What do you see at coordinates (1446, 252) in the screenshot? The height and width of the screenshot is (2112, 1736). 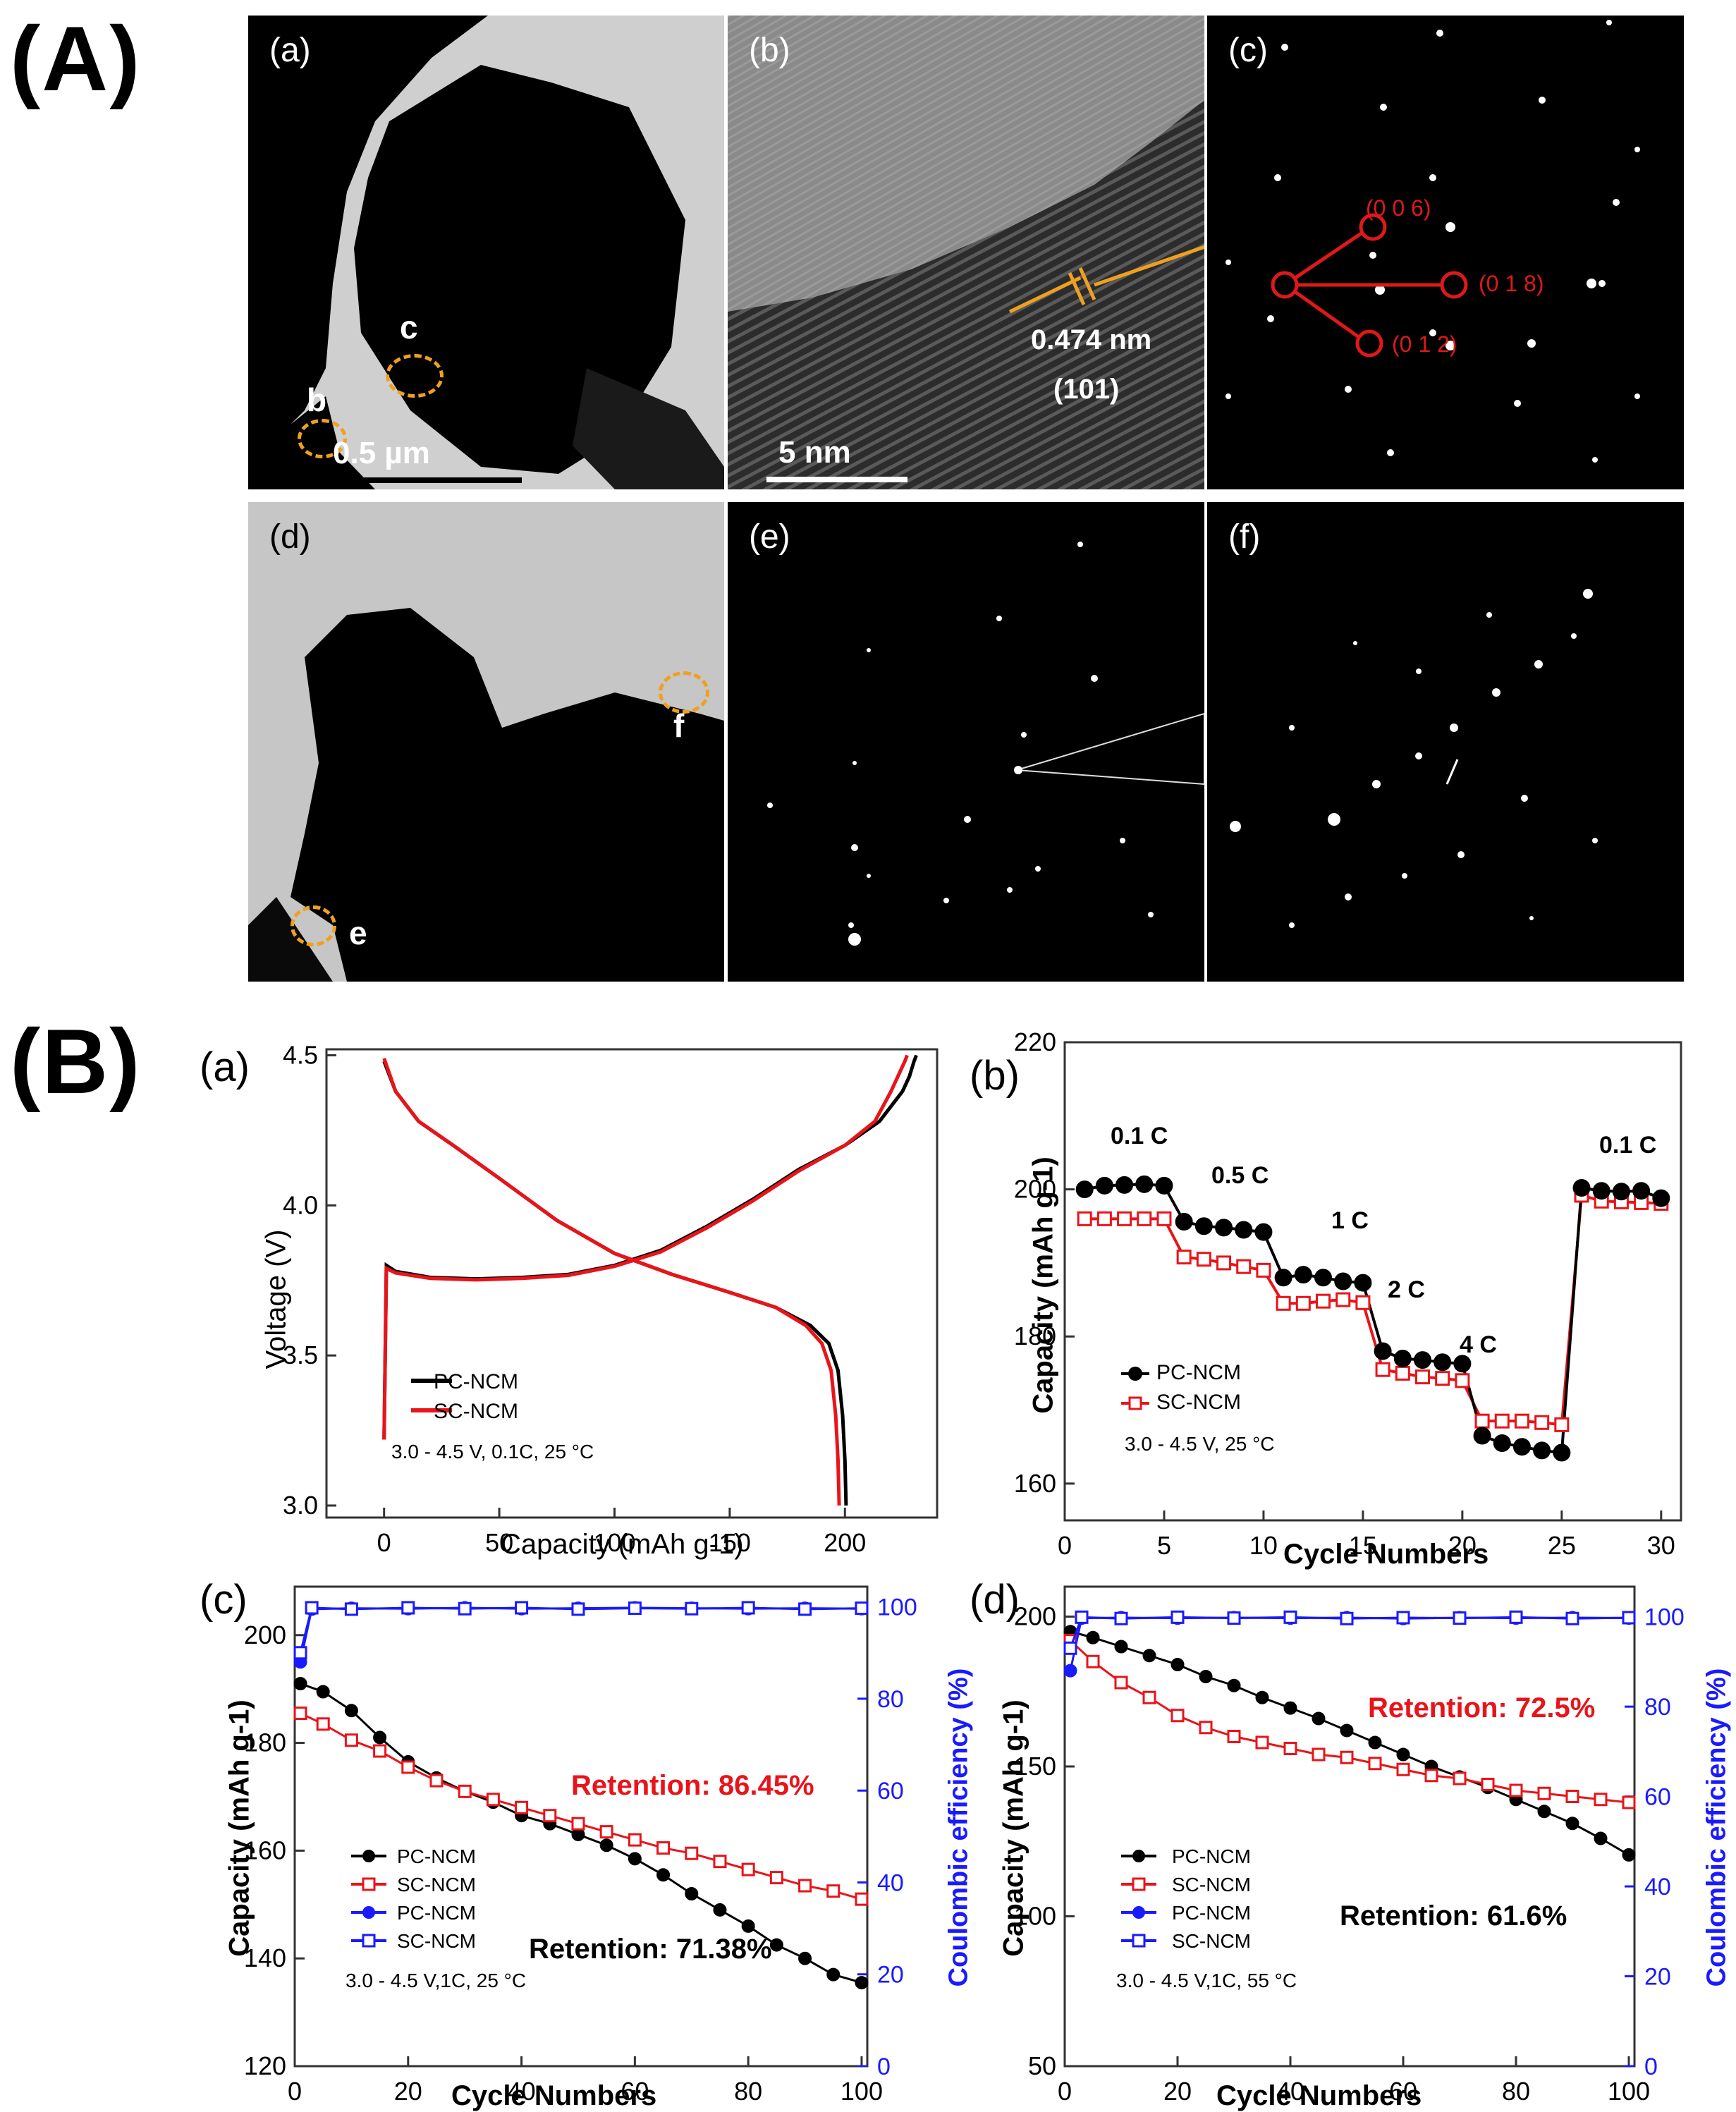 I see `tem-panel-c: (c) (0 0 6) (0 1 8) (0 1 2)` at bounding box center [1446, 252].